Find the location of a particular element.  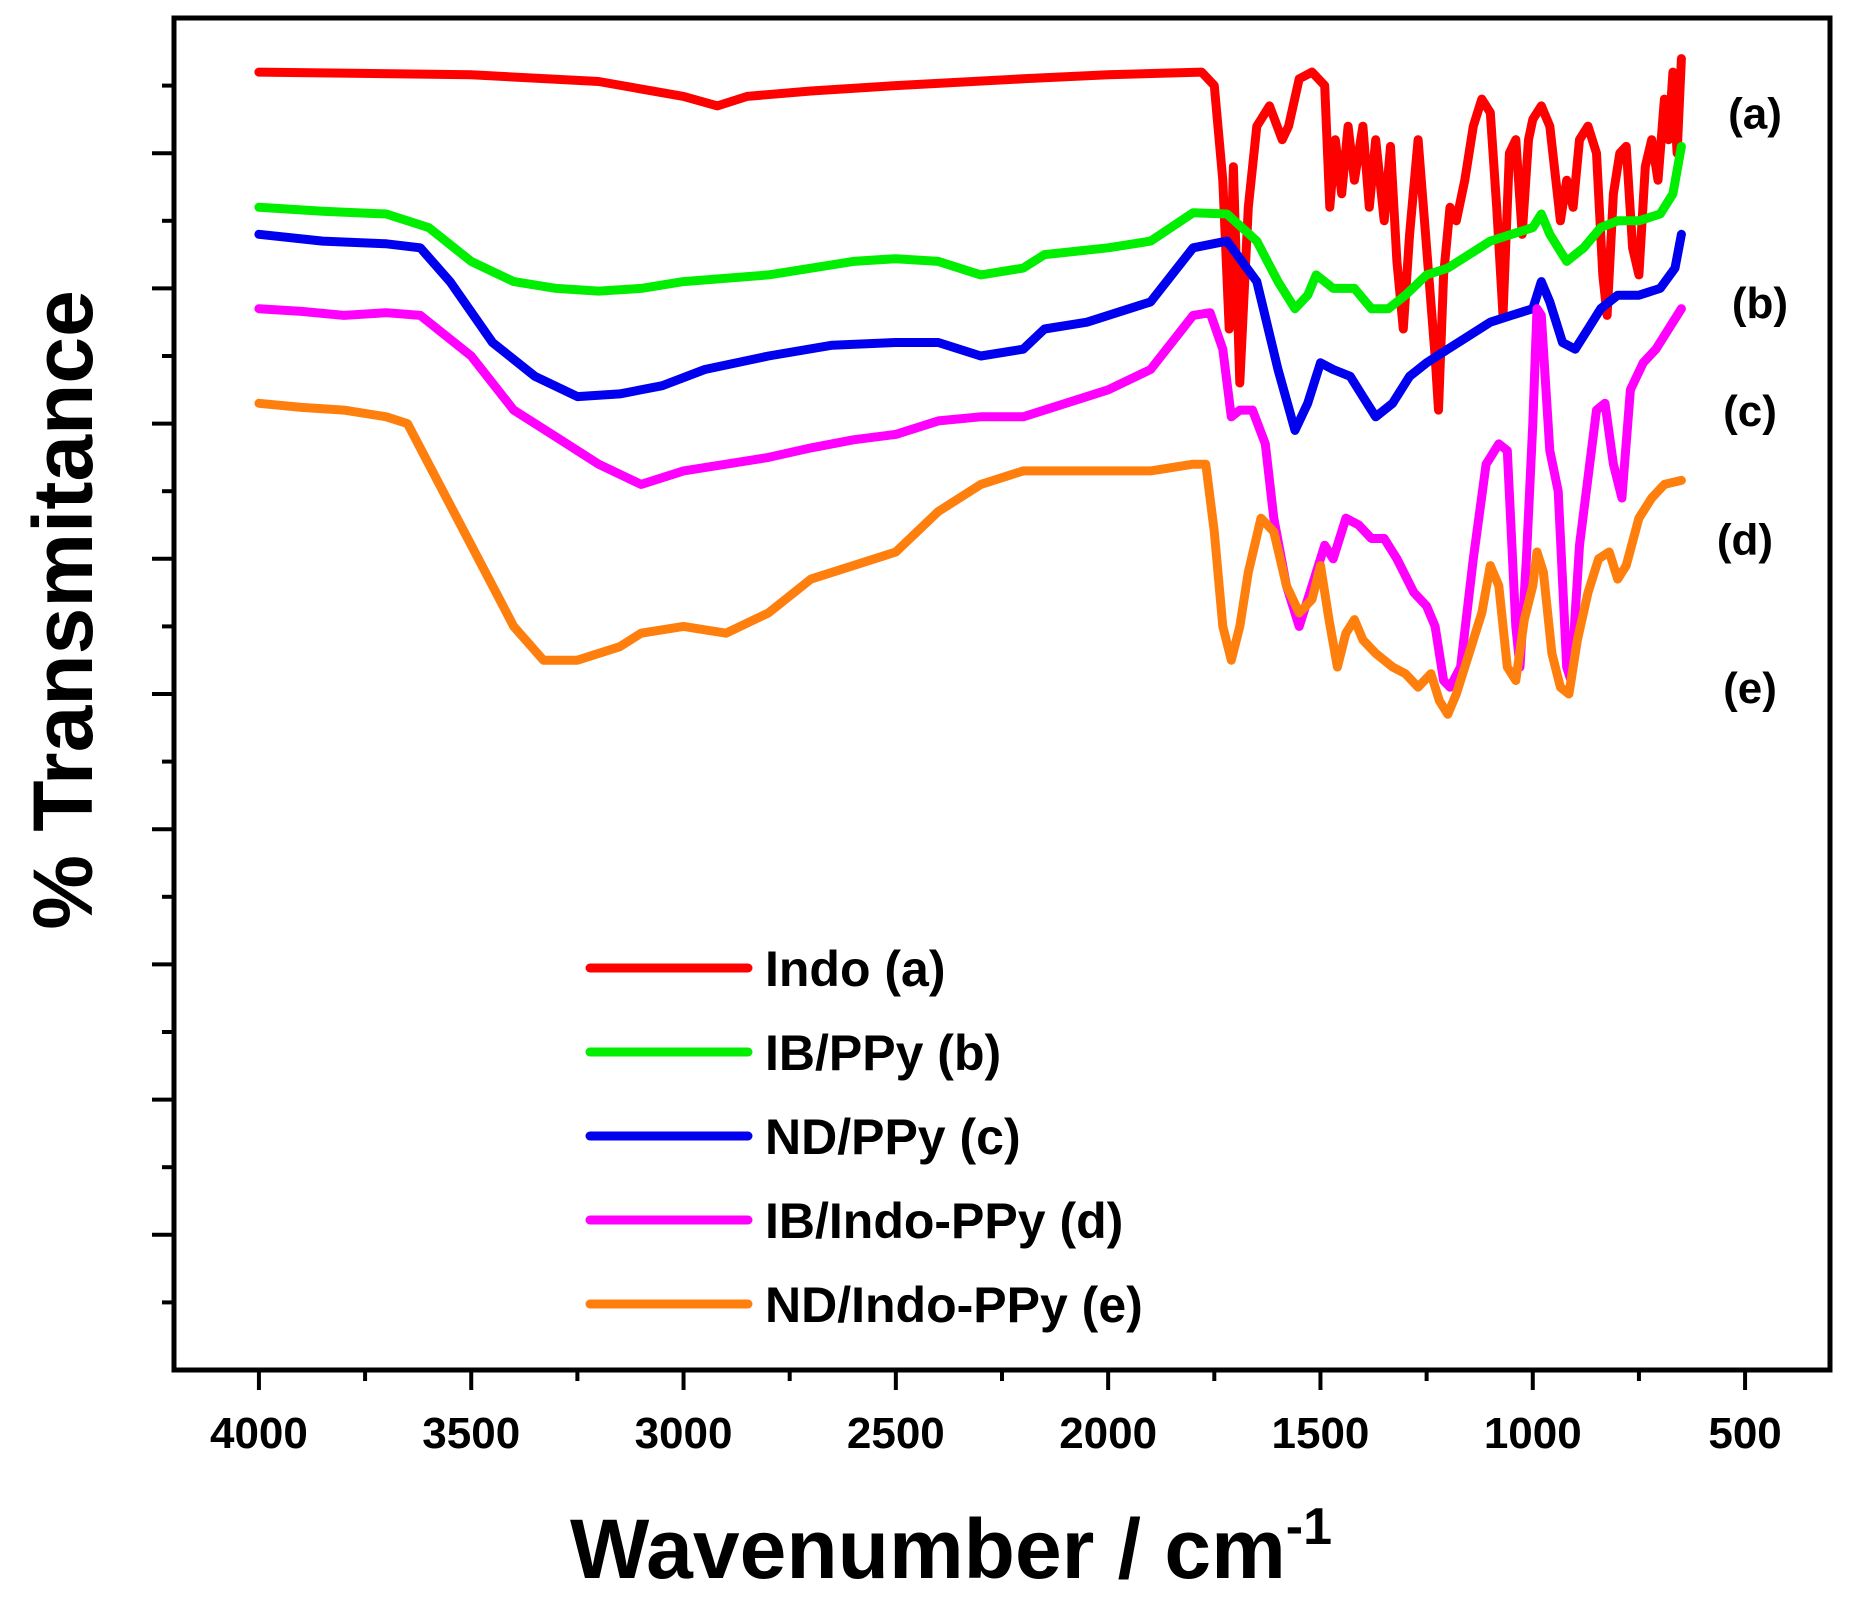

x-tick-label-2500: 2500 is located at coordinates (896, 1433).